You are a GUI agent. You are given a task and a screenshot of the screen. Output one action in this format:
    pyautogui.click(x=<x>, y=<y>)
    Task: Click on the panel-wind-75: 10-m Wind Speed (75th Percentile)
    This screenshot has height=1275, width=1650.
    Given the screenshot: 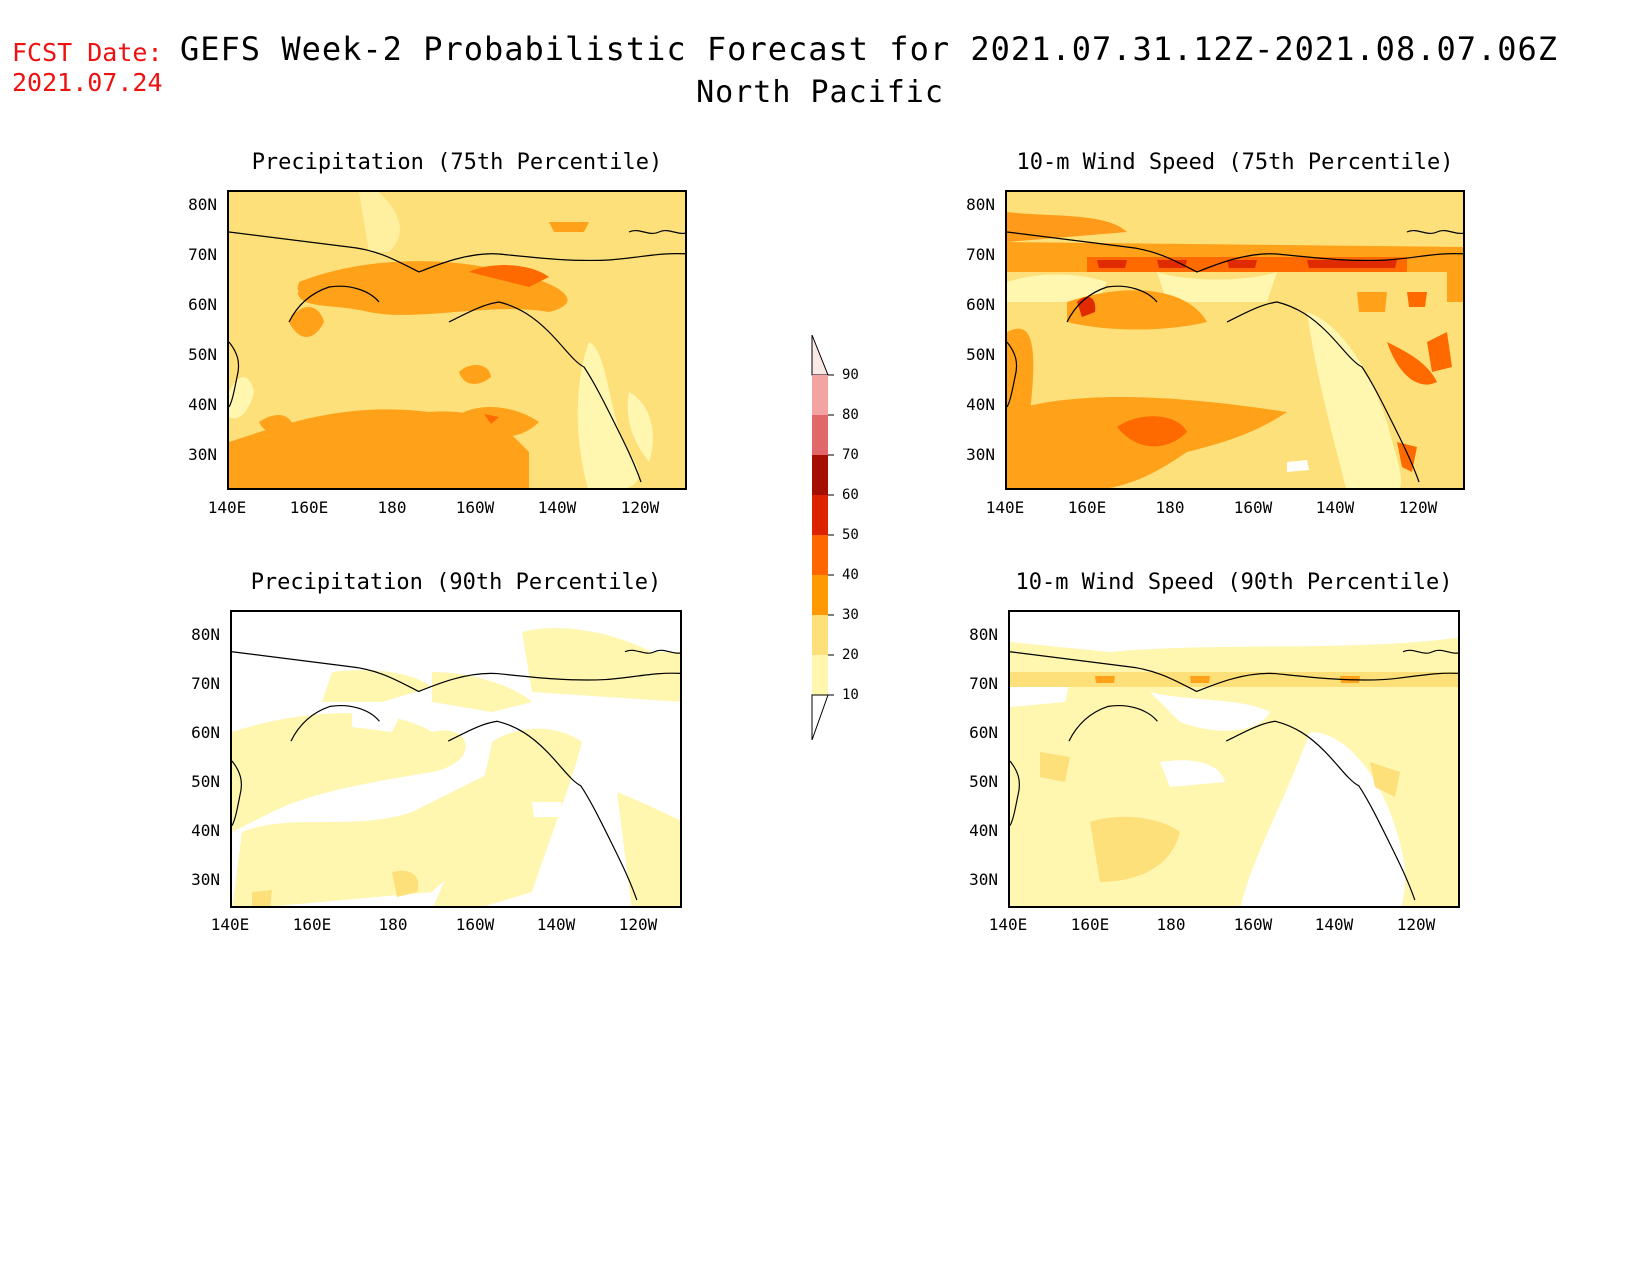 What is the action you would take?
    pyautogui.click(x=1215, y=333)
    